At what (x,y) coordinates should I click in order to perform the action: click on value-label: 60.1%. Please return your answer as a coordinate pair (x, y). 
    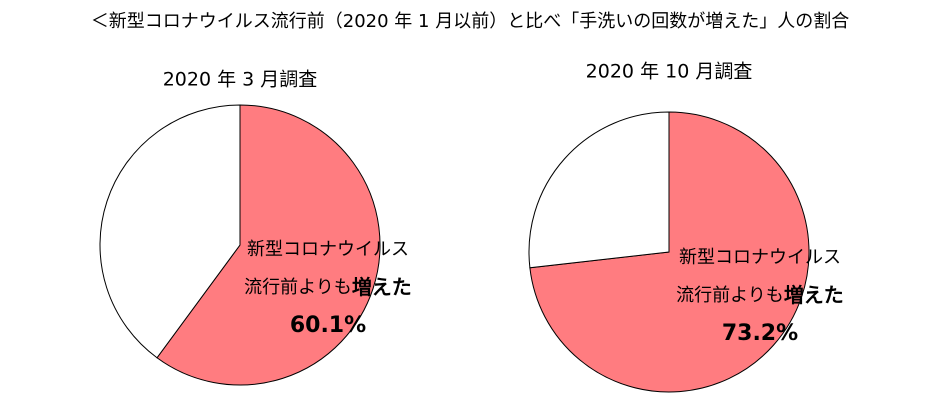
    Looking at the image, I should click on (328, 325).